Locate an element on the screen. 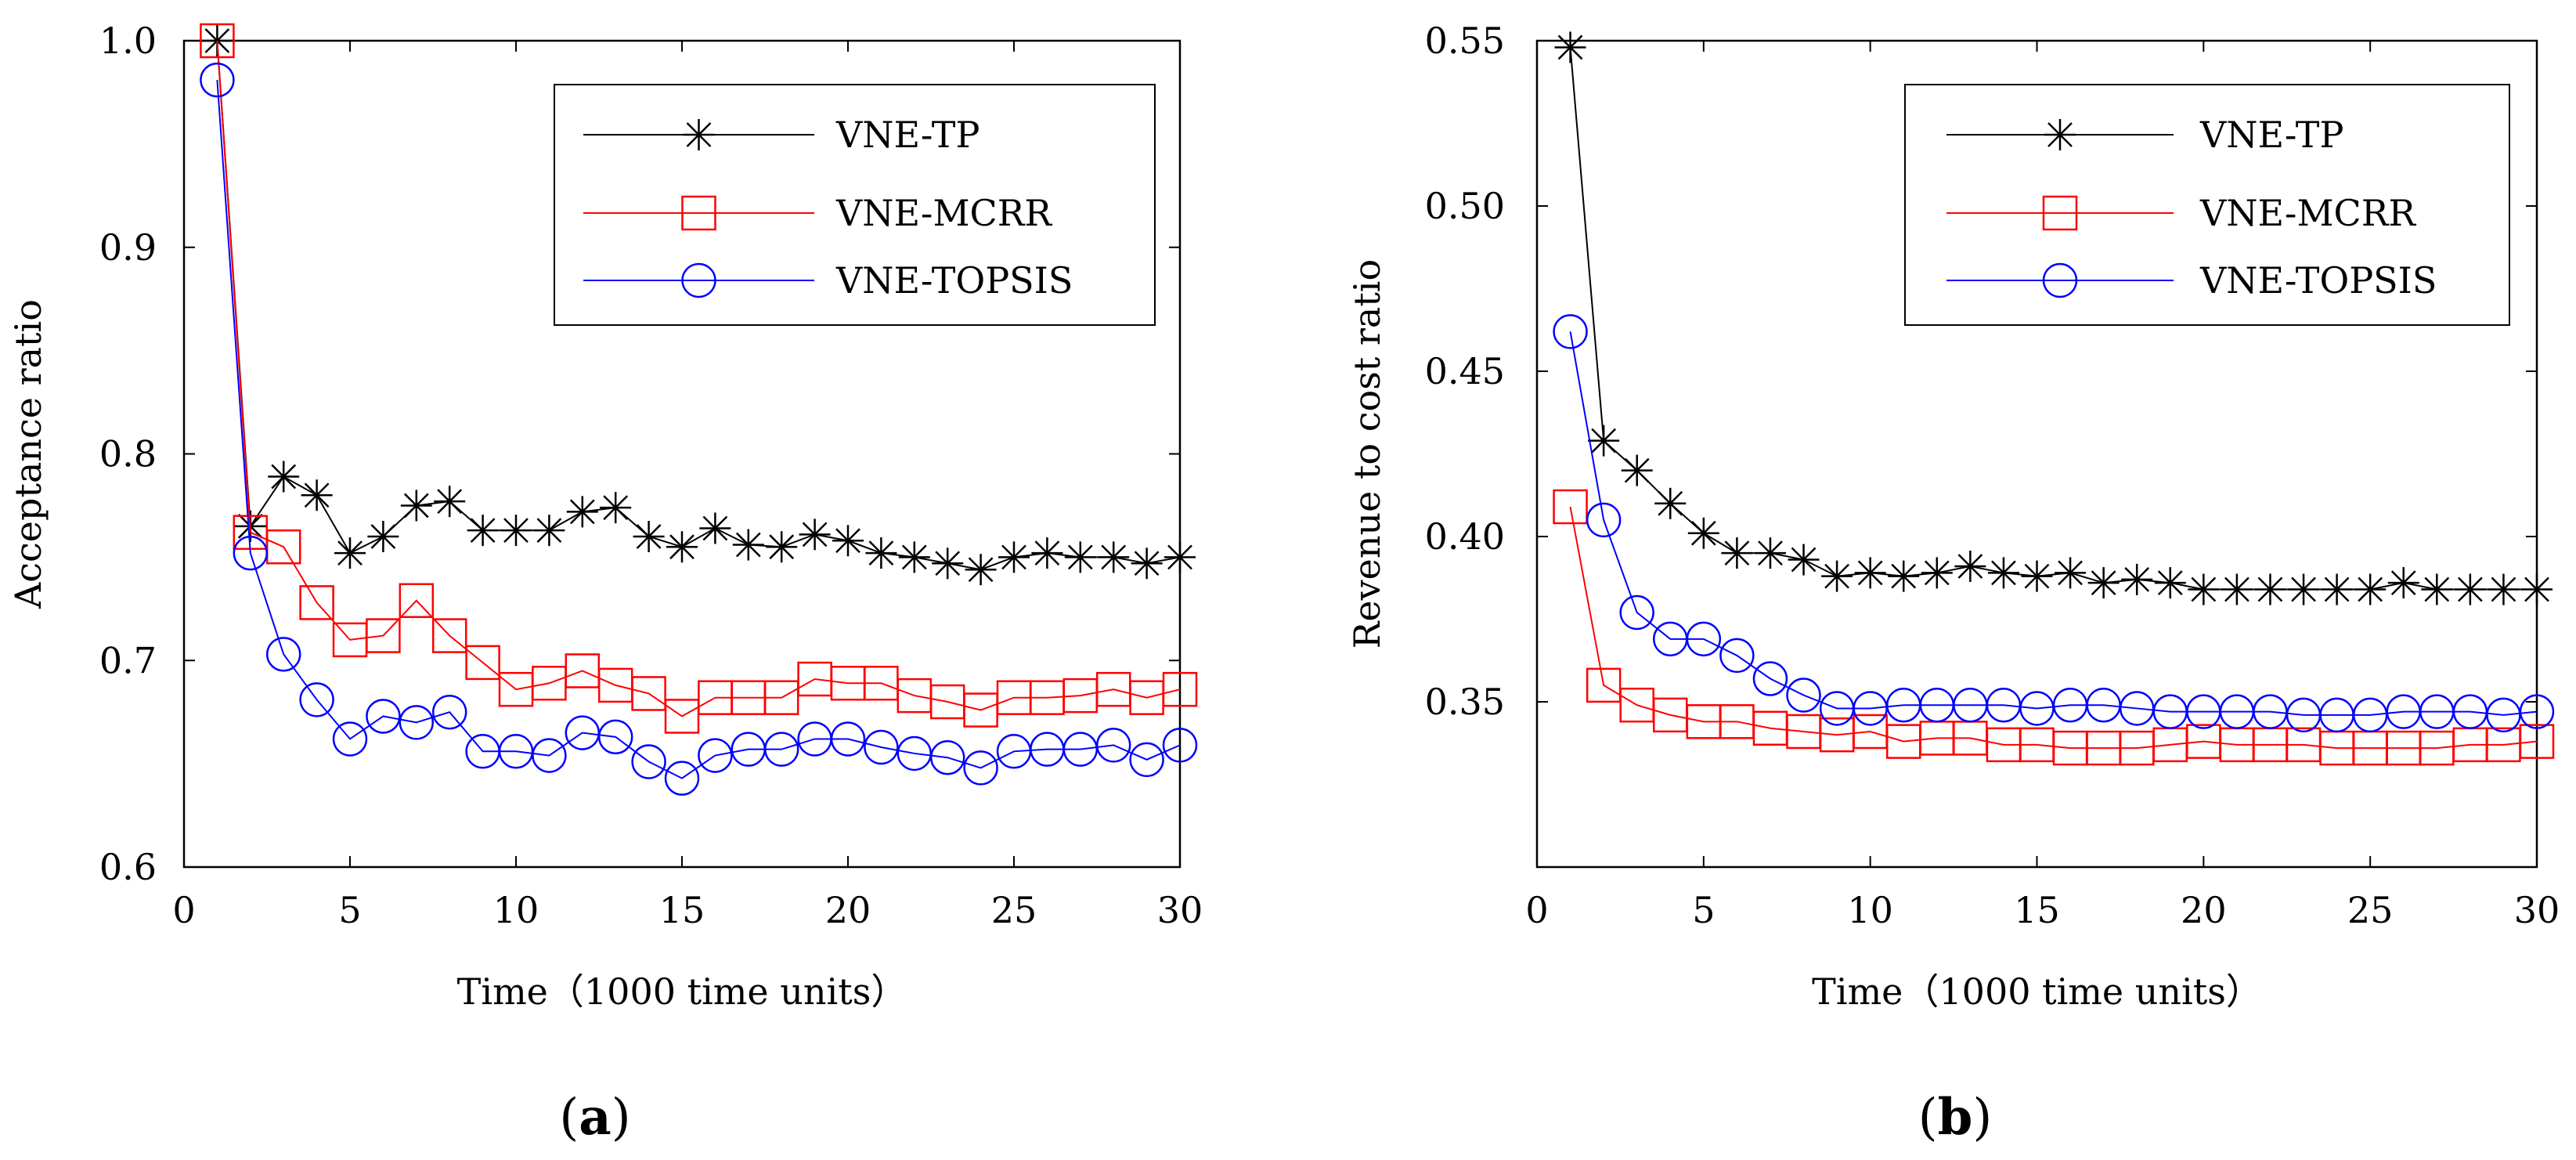  y-tick-label: 0.50 is located at coordinates (1465, 206).